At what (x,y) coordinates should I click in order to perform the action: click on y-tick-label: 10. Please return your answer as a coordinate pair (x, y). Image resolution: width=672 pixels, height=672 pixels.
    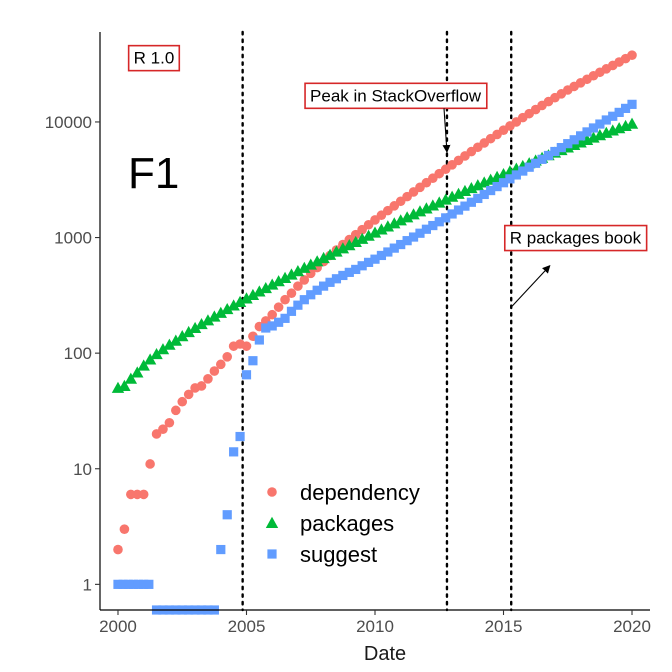
    Looking at the image, I should click on (82, 469).